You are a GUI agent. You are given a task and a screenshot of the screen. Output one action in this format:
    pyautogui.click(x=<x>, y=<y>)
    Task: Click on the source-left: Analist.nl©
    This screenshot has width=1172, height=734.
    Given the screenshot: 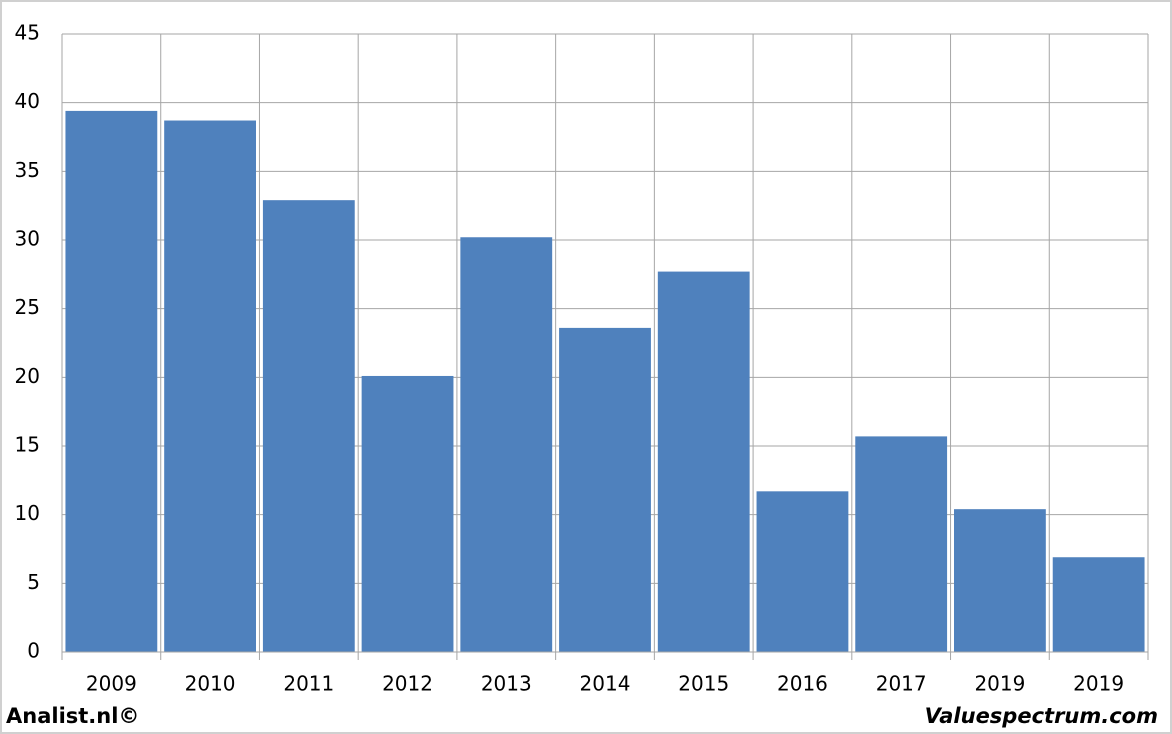 What is the action you would take?
    pyautogui.click(x=72, y=716)
    